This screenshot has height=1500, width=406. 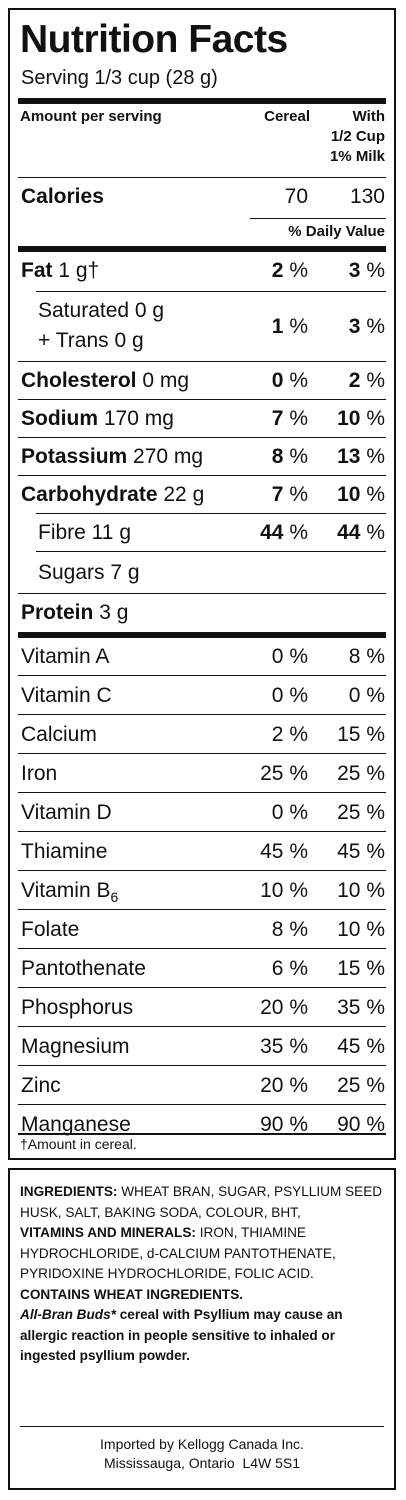 What do you see at coordinates (202, 533) in the screenshot?
I see `fibre-row: Fibre 11 g 44 % 44 %` at bounding box center [202, 533].